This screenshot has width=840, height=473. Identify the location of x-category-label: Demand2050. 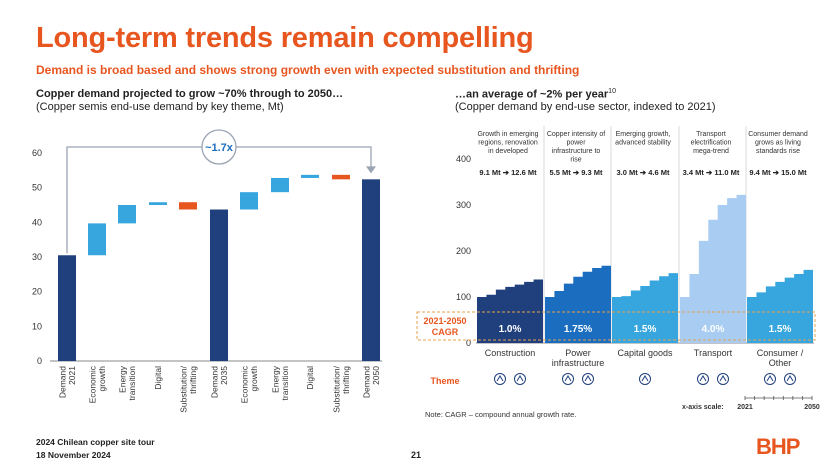
(372, 382).